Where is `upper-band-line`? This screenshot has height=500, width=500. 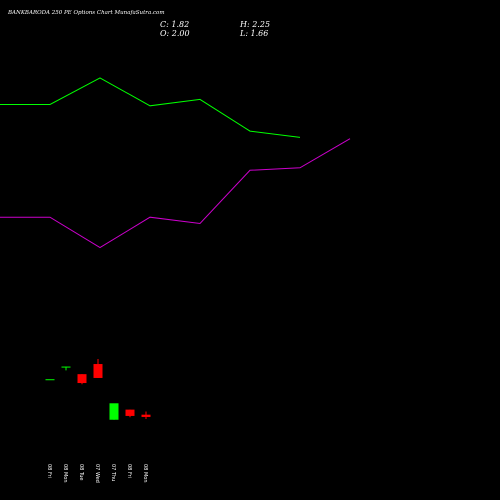
upper-band-line is located at coordinates (150, 107).